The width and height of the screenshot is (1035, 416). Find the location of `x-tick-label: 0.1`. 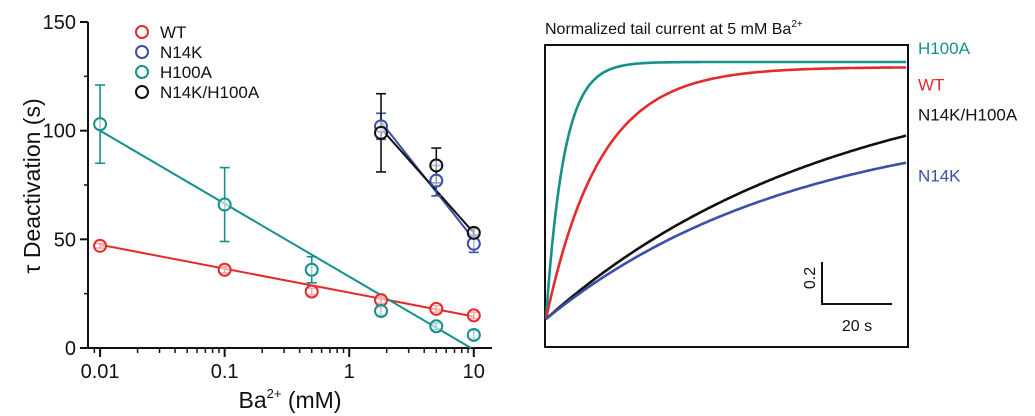

x-tick-label: 0.1 is located at coordinates (225, 372).